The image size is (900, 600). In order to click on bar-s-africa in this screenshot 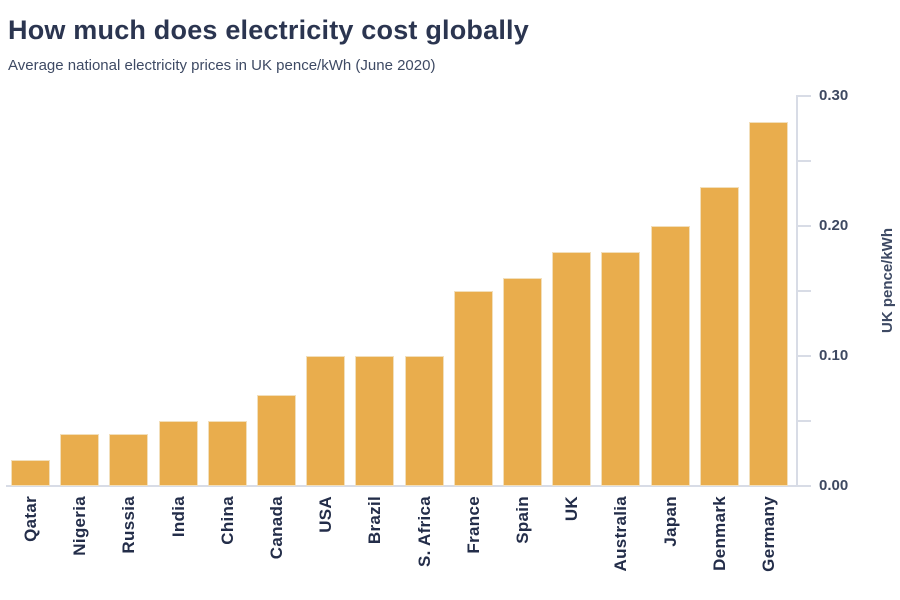, I will do `click(424, 421)`.